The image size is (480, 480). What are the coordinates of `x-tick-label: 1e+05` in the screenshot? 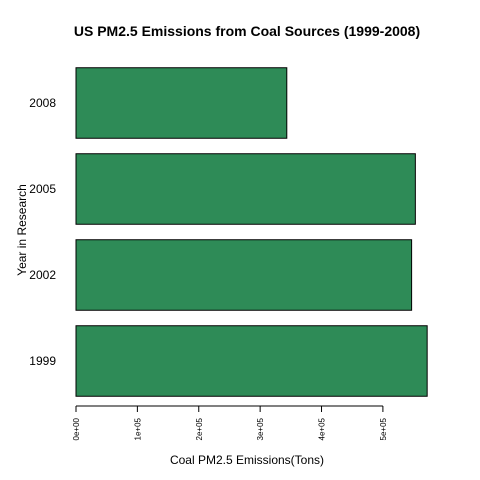 It's located at (137, 428).